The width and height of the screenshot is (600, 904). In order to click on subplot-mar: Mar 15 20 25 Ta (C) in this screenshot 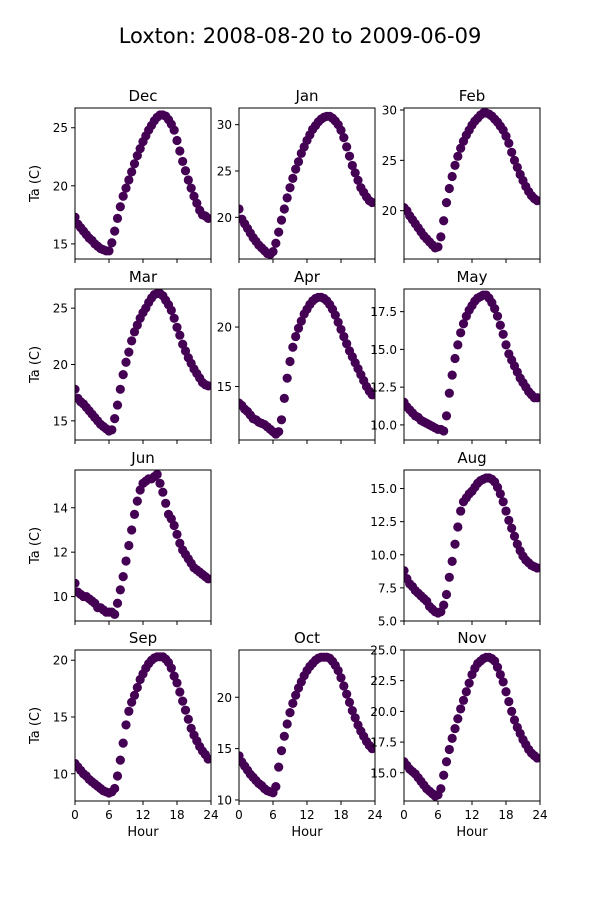, I will do `click(120, 356)`.